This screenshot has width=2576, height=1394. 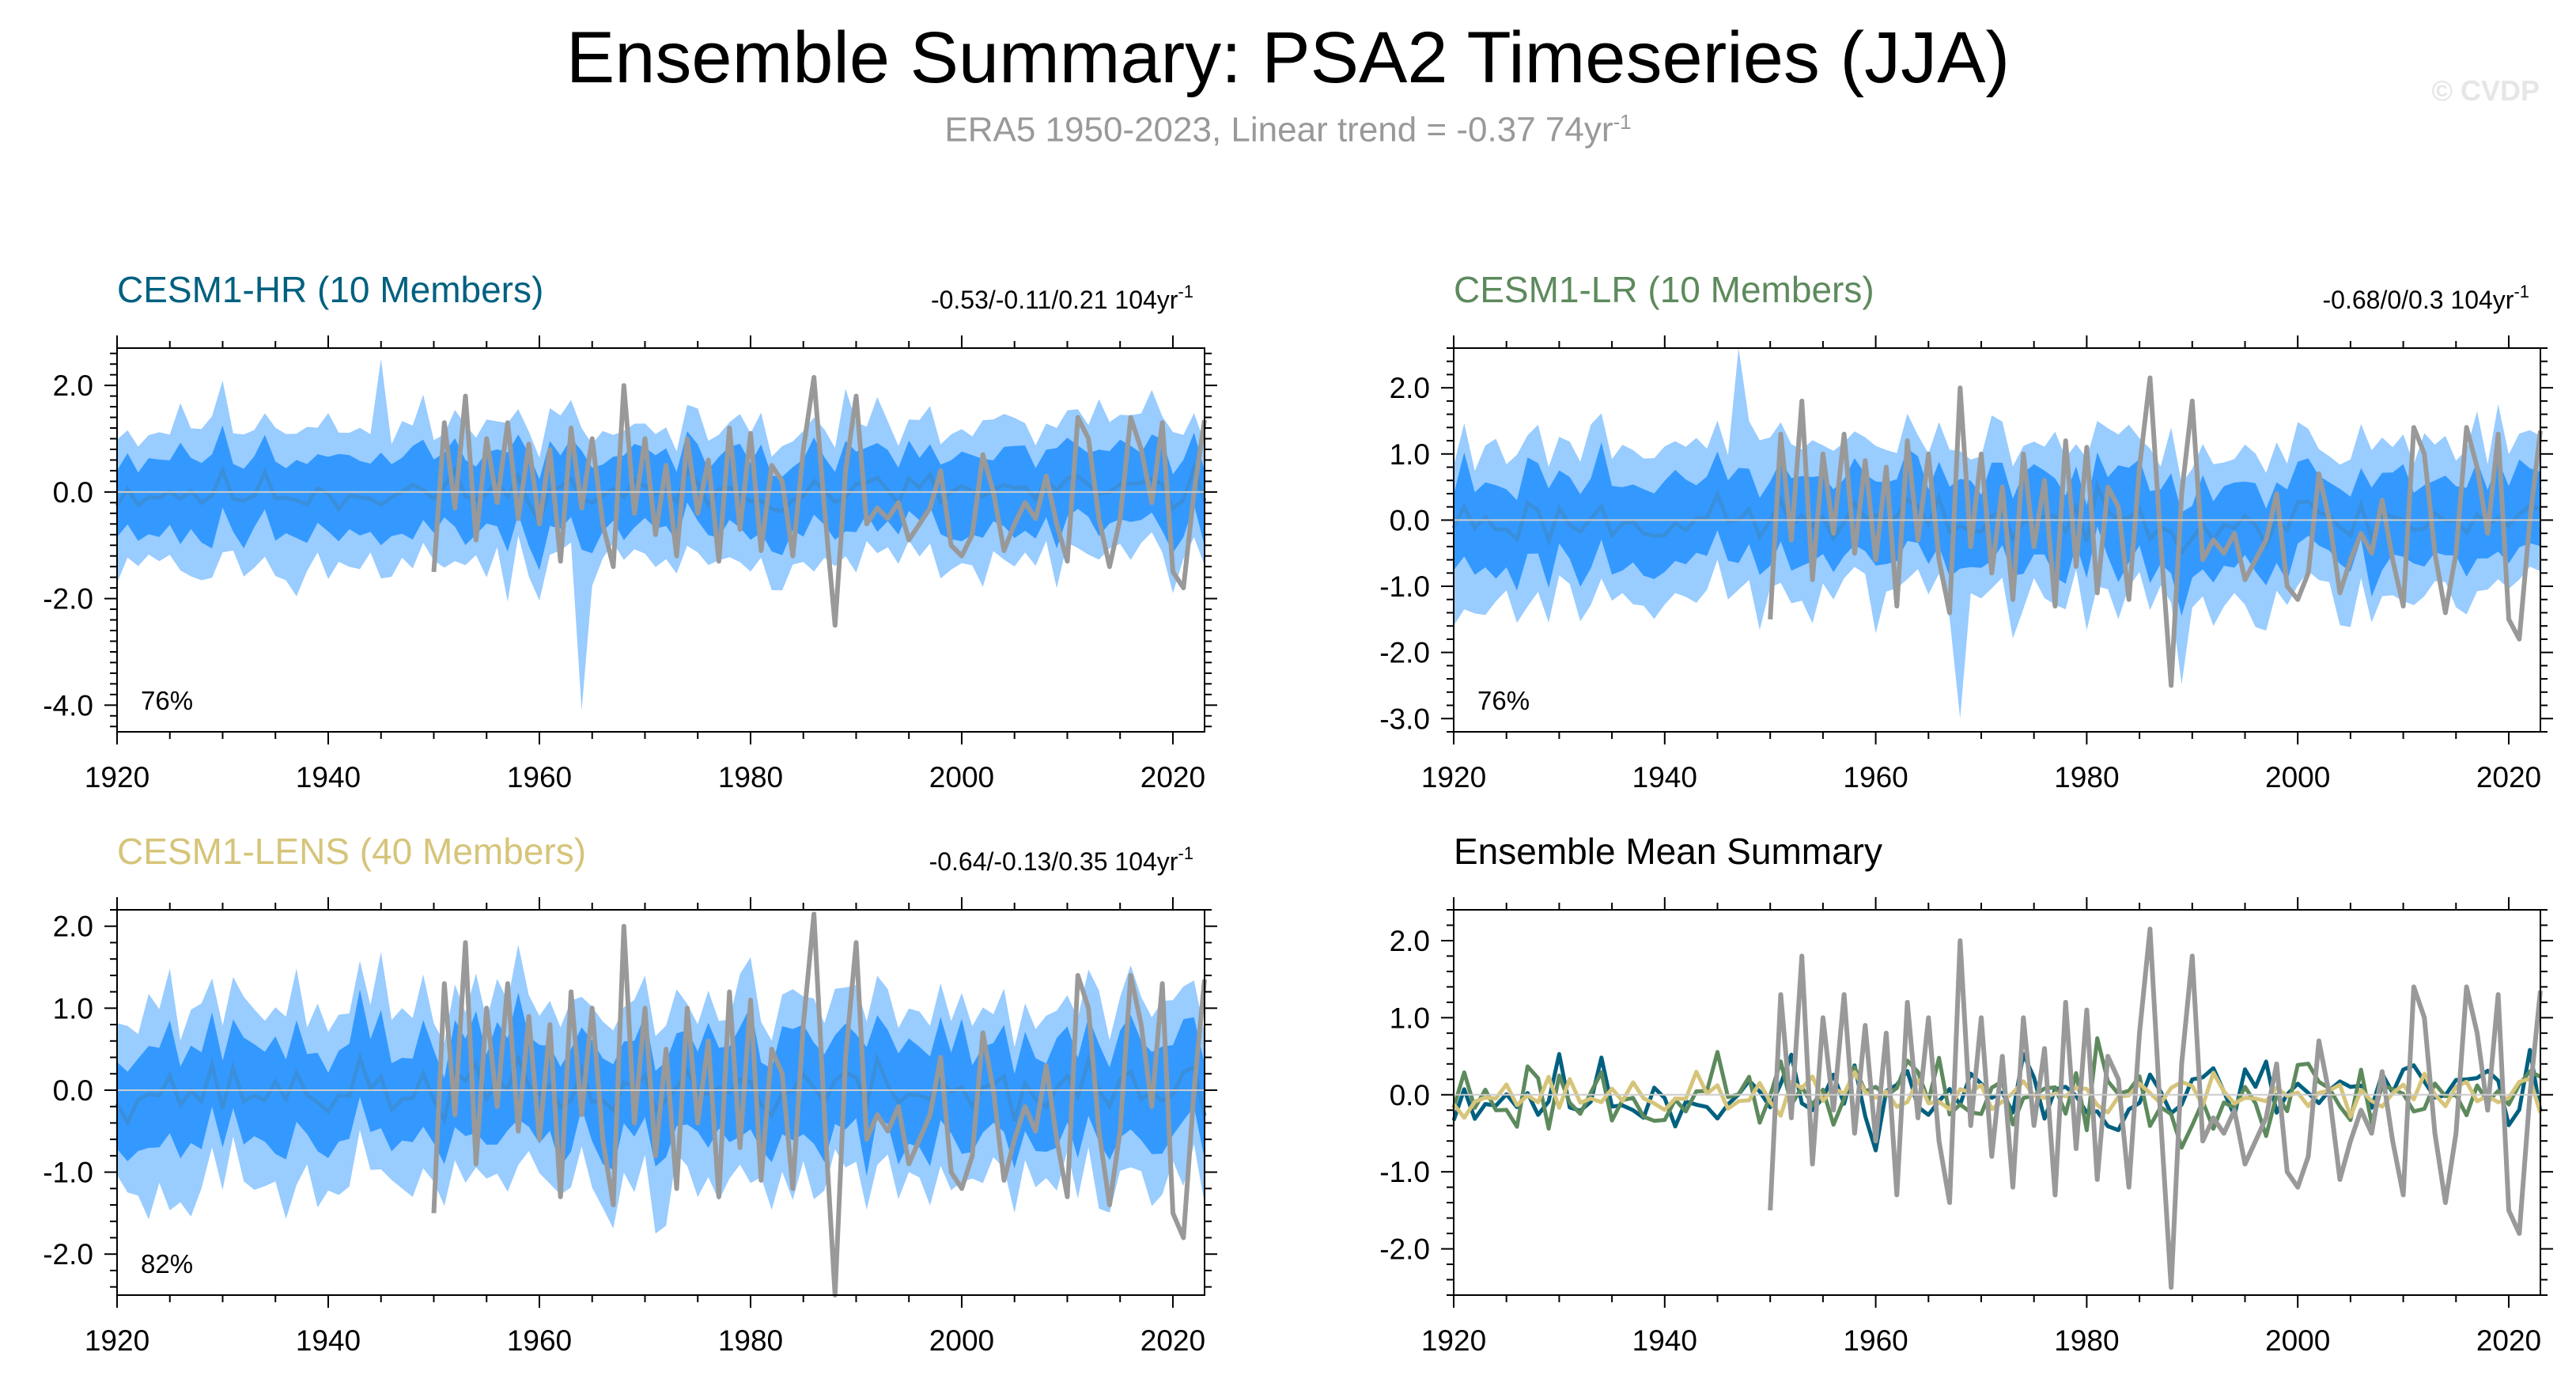 What do you see at coordinates (1288, 57) in the screenshot?
I see `figure-title: Ensemble Summary: PSA2 Timeseries (JJA)` at bounding box center [1288, 57].